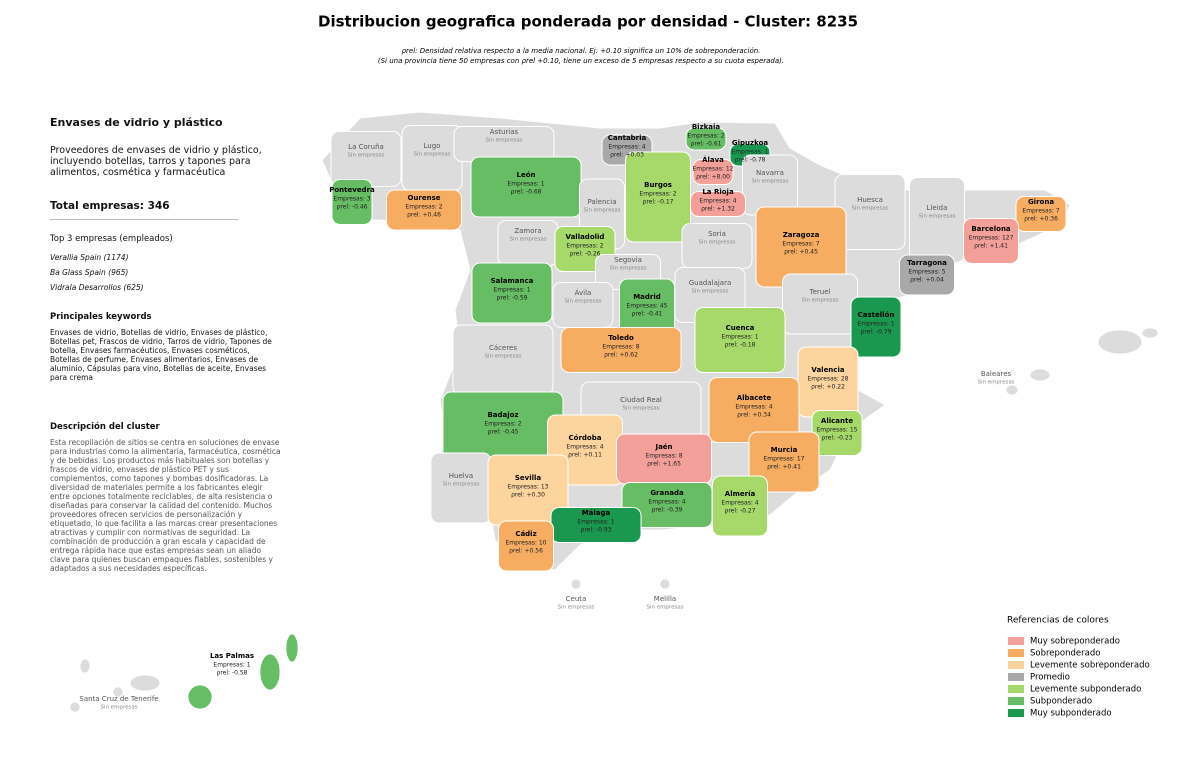 The height and width of the screenshot is (761, 1200). Describe the element at coordinates (1041, 202) in the screenshot. I see `province-name: Girona` at that location.